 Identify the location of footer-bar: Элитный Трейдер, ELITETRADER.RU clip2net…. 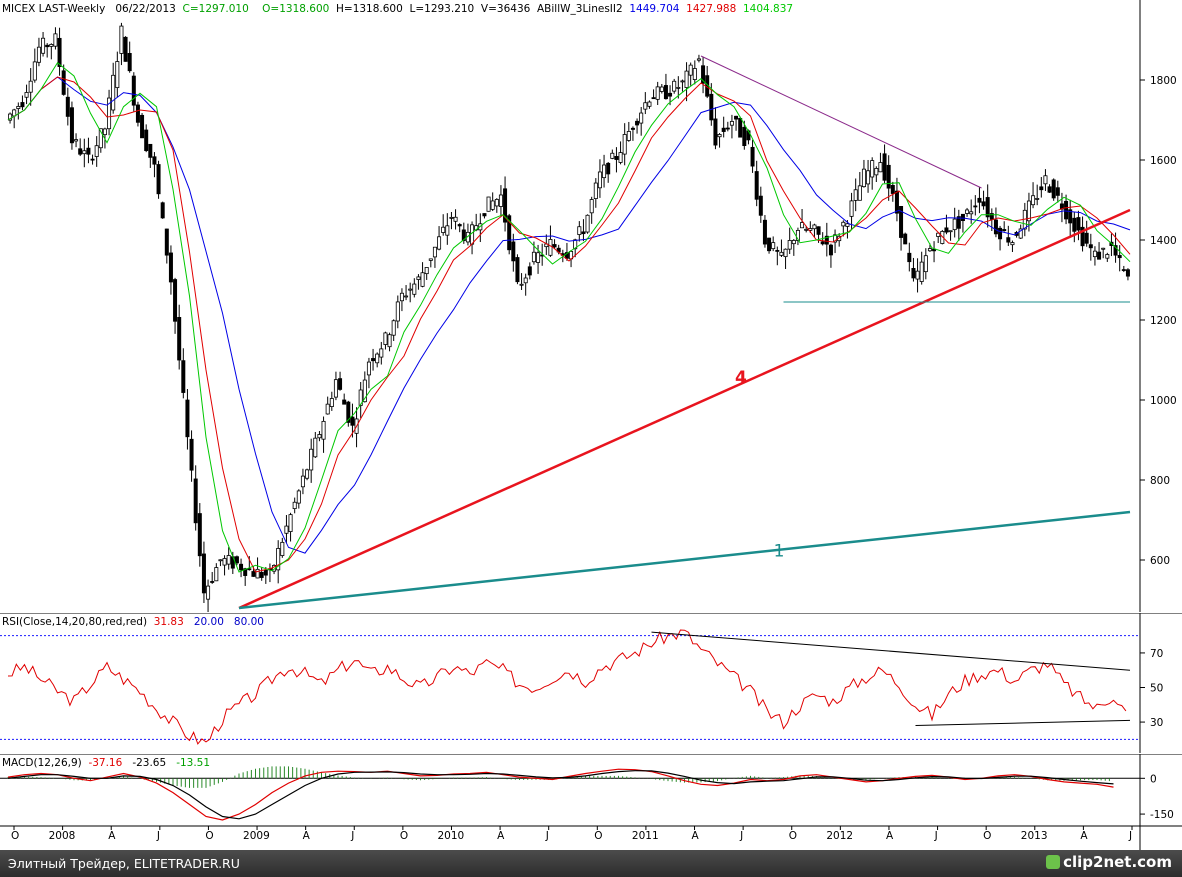
(591, 863).